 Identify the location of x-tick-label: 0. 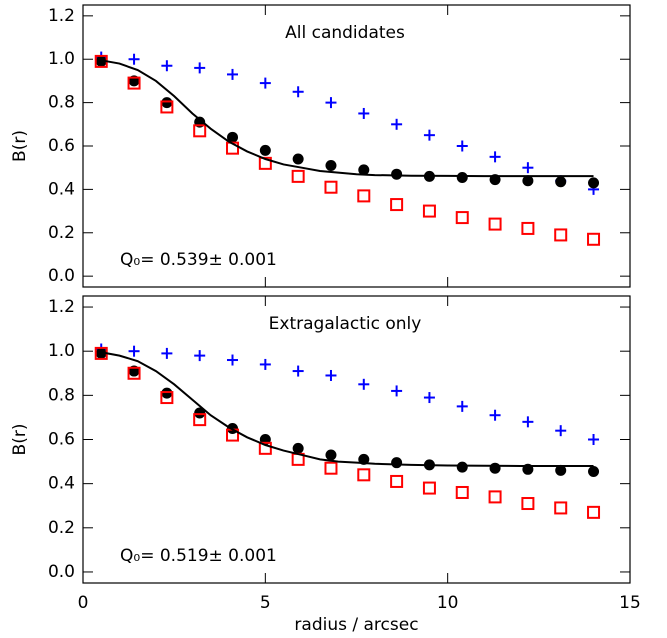
(83, 603).